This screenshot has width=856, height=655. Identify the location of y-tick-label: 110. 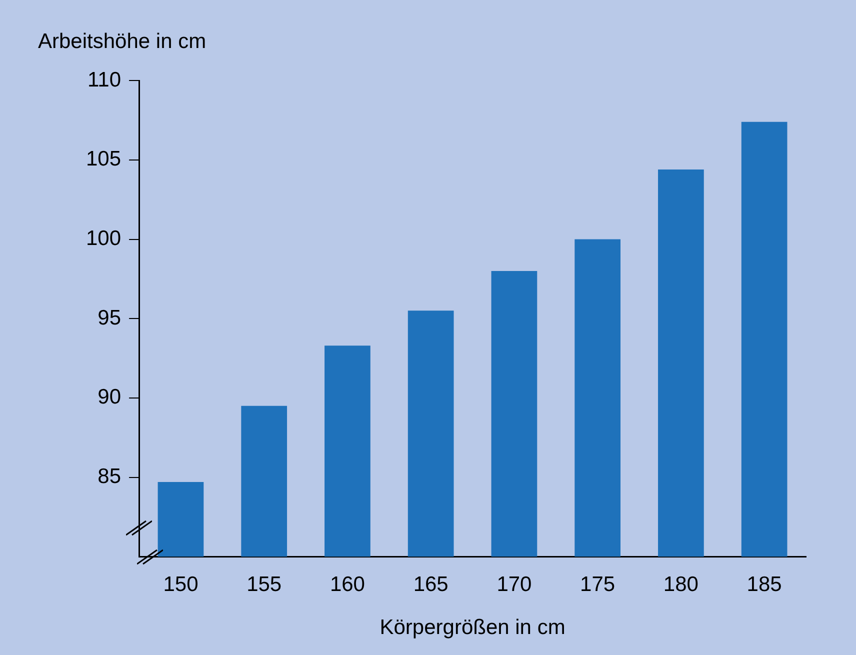
(105, 80).